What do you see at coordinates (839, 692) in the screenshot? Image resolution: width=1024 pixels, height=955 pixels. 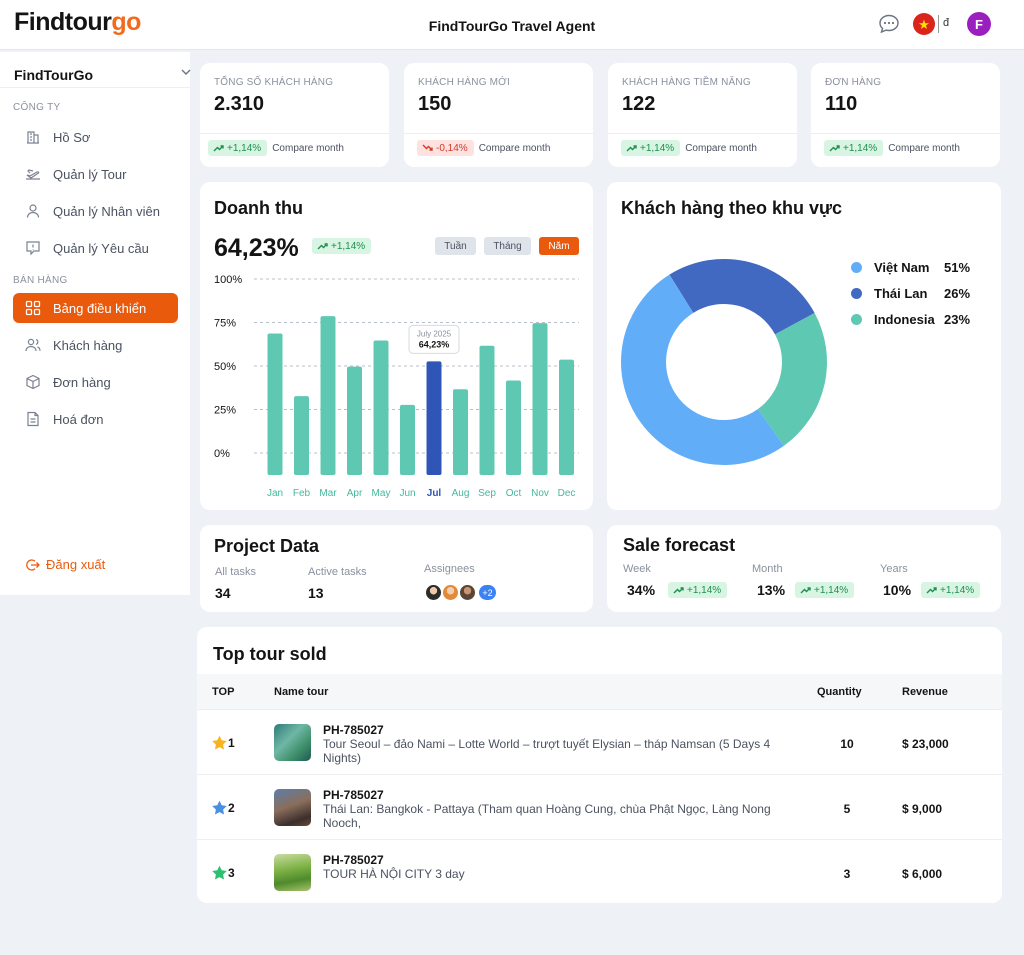 I see `column-header-quantity: Quantity` at bounding box center [839, 692].